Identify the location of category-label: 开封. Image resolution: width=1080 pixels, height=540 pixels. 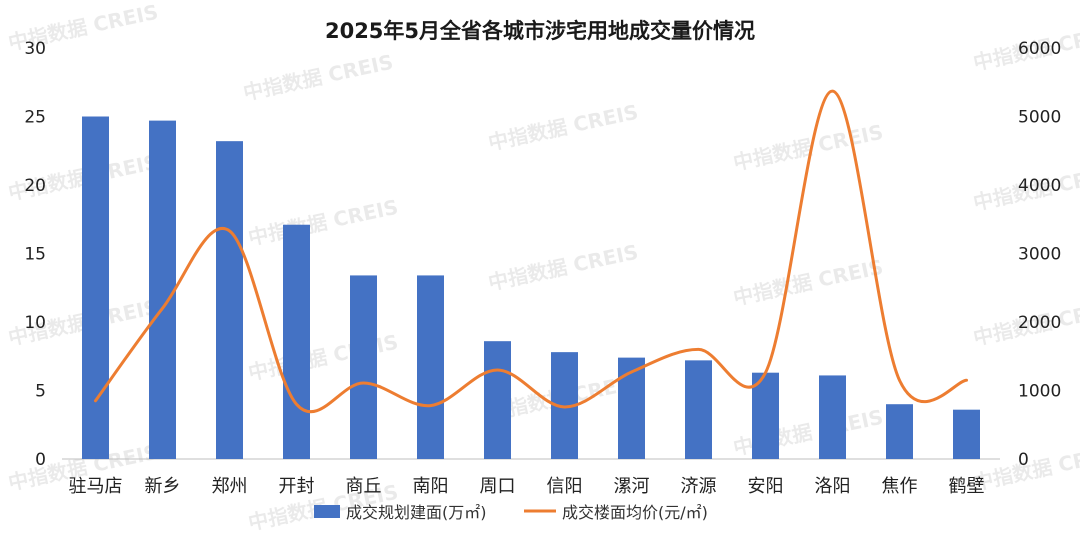
(297, 486).